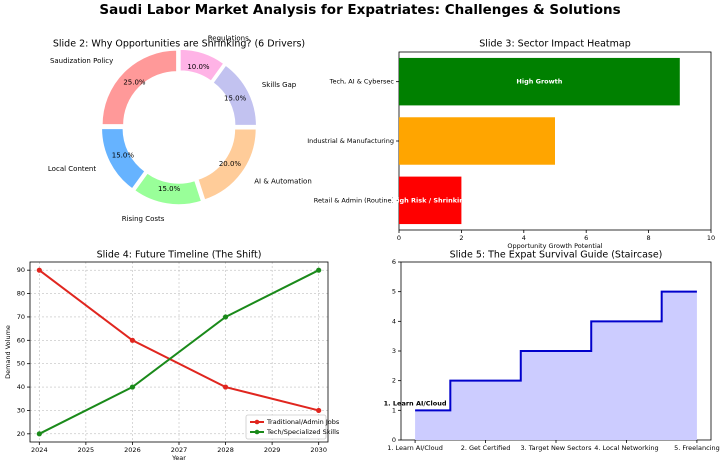 This screenshot has height=462, width=720. I want to click on pie-category-label: Skills Gap, so click(279, 85).